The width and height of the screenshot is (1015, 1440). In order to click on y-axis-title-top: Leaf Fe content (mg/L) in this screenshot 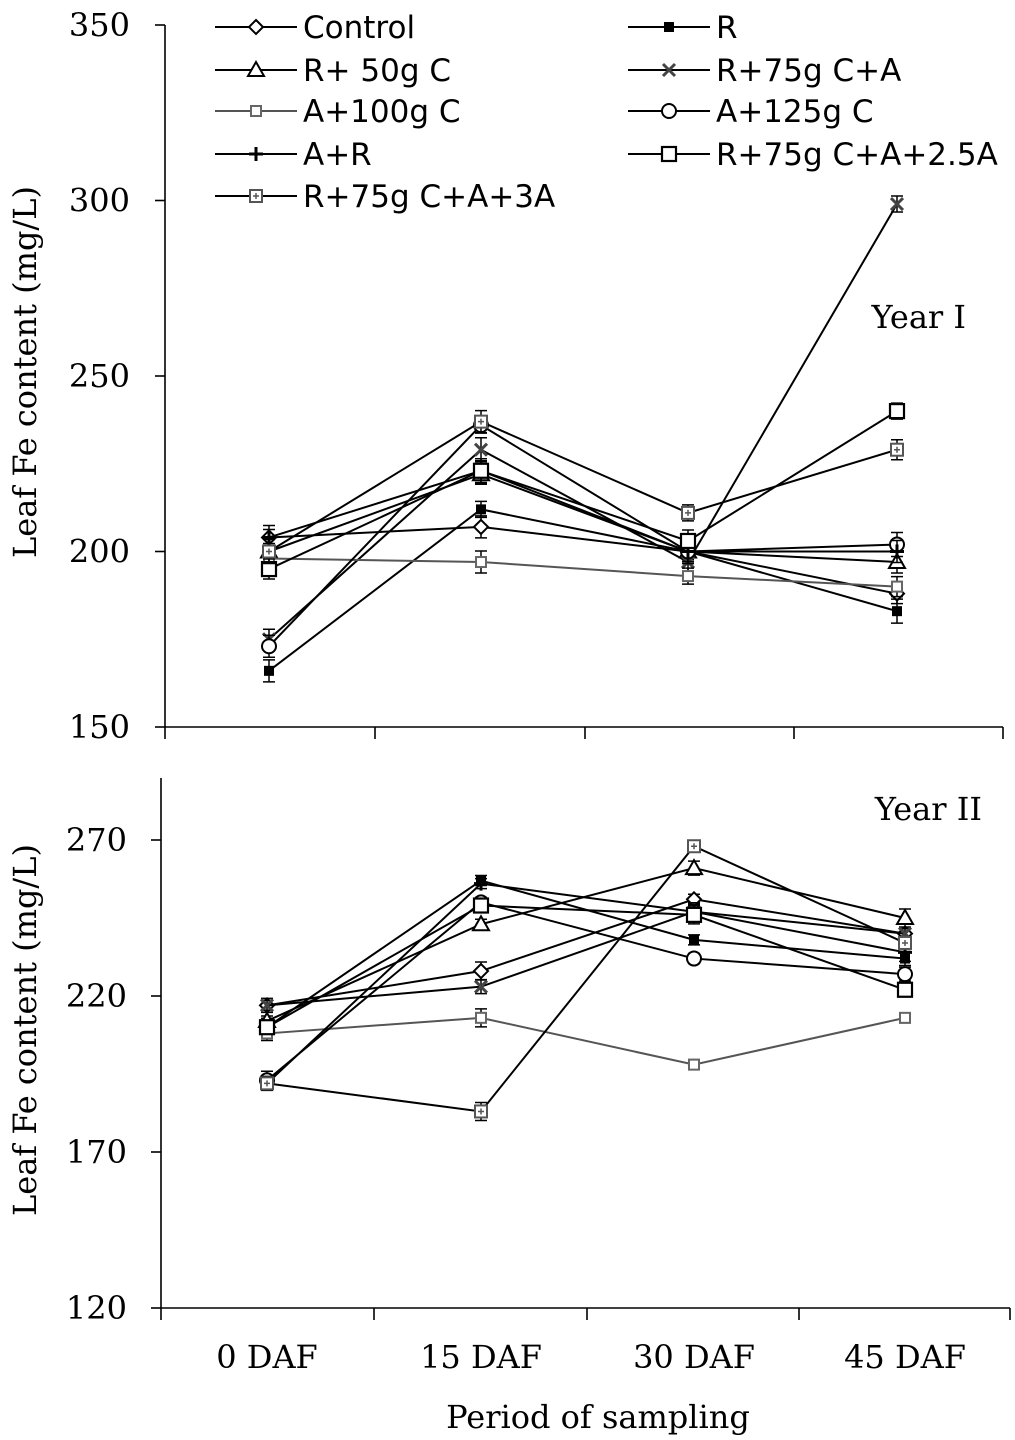, I will do `click(25, 372)`.